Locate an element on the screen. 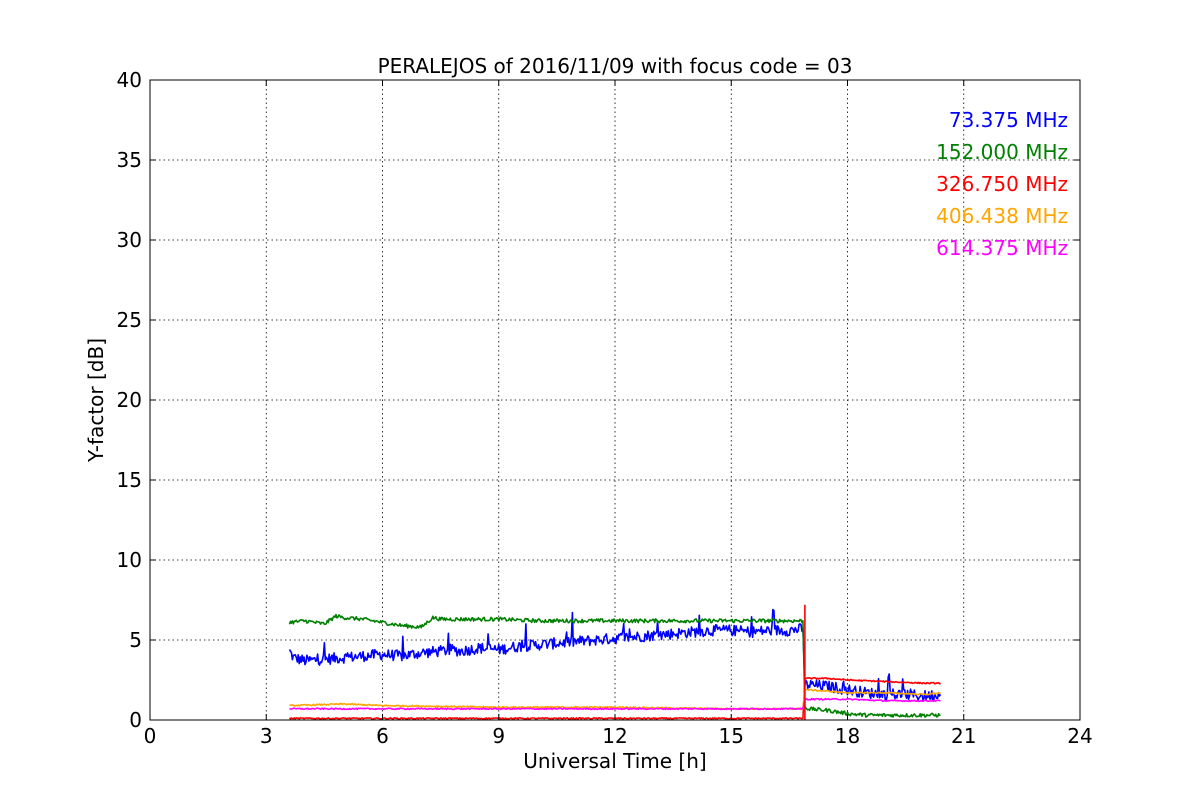 This screenshot has height=805, width=1200. x-tick-label: 6 is located at coordinates (382, 736).